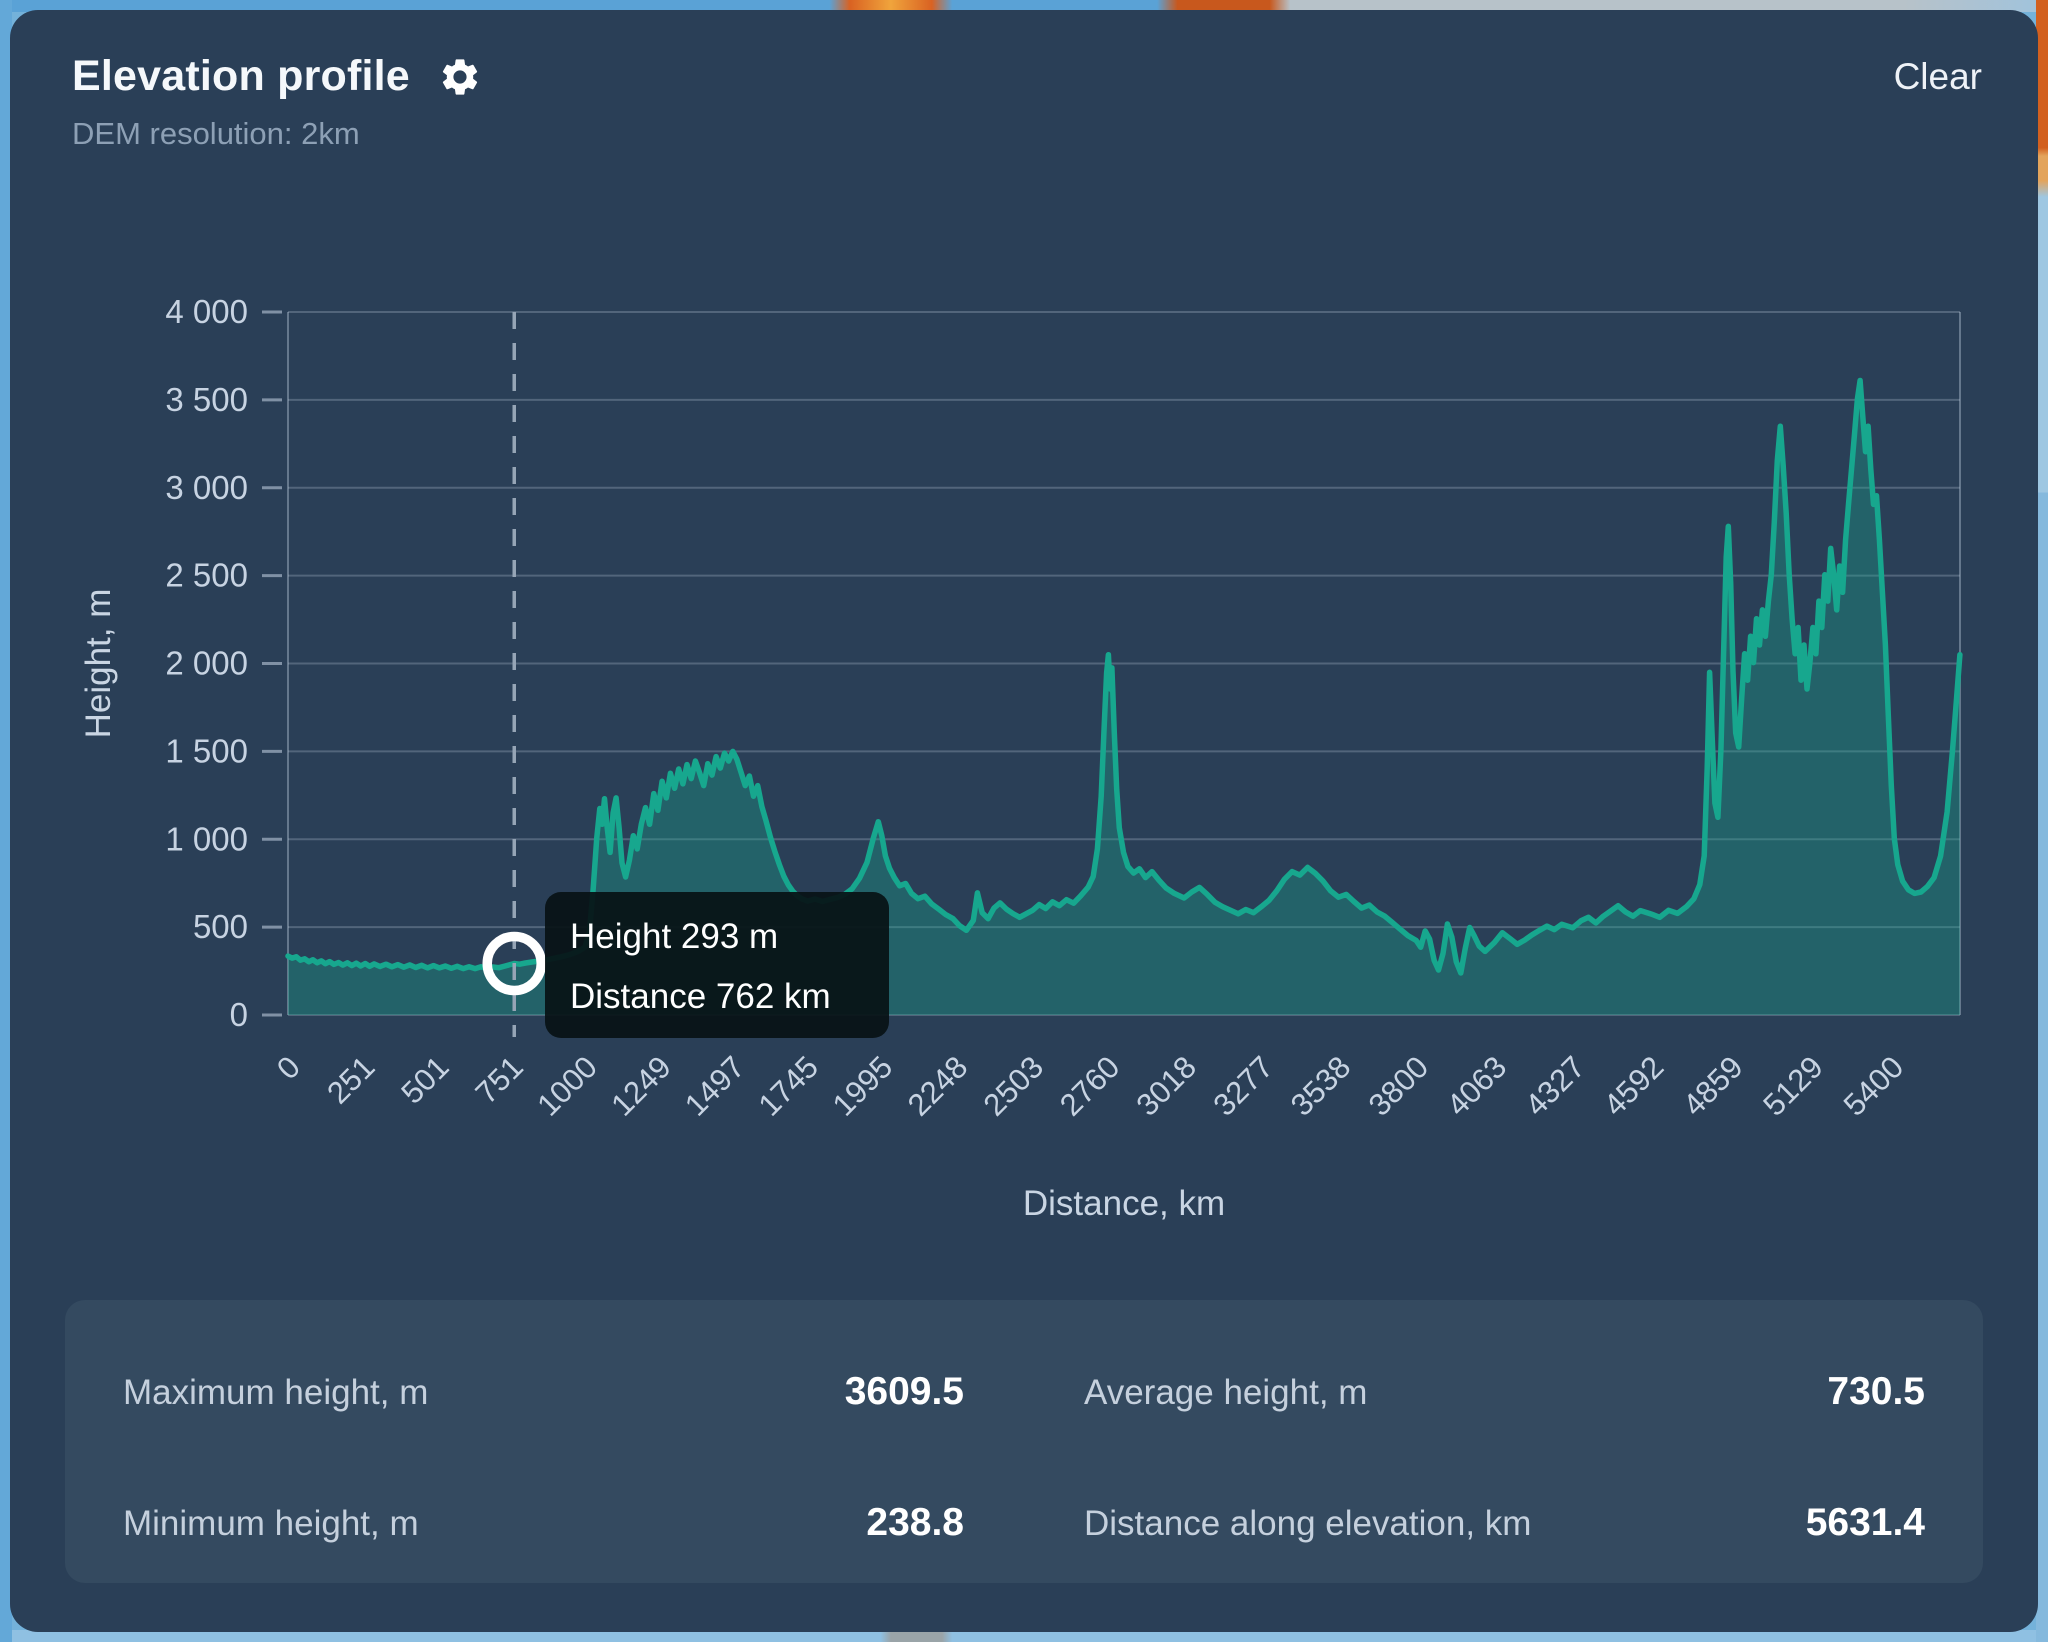 Image resolution: width=2048 pixels, height=1642 pixels. I want to click on x-tick-label: 4859, so click(1713, 1086).